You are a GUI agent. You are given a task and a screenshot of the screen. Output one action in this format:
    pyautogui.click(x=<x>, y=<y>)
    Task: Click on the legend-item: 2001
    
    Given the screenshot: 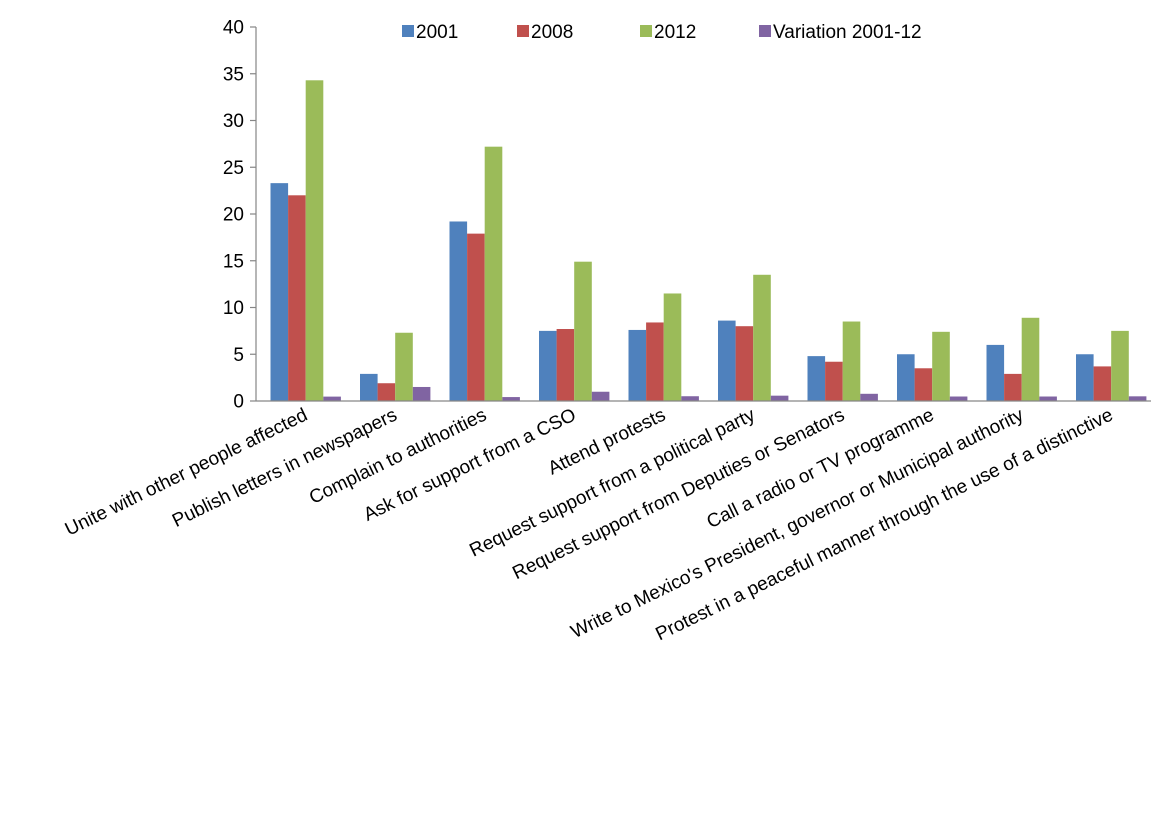 What is the action you would take?
    pyautogui.click(x=430, y=32)
    